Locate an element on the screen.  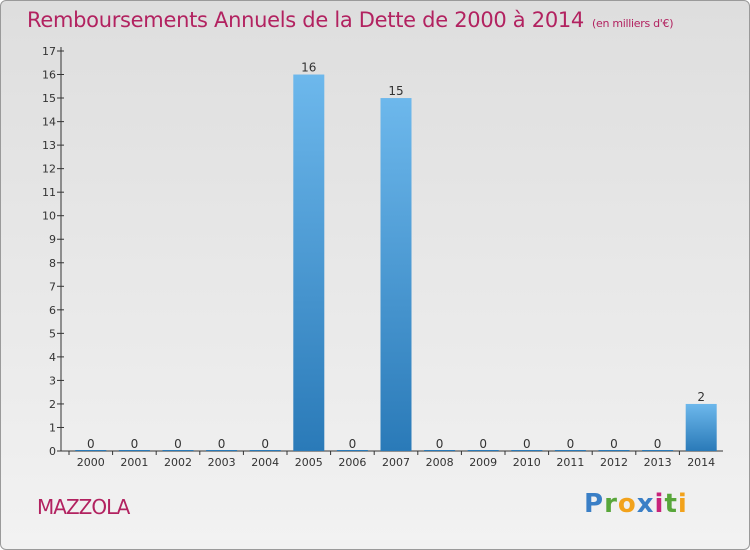
x-tick-label: 2009 is located at coordinates (483, 462).